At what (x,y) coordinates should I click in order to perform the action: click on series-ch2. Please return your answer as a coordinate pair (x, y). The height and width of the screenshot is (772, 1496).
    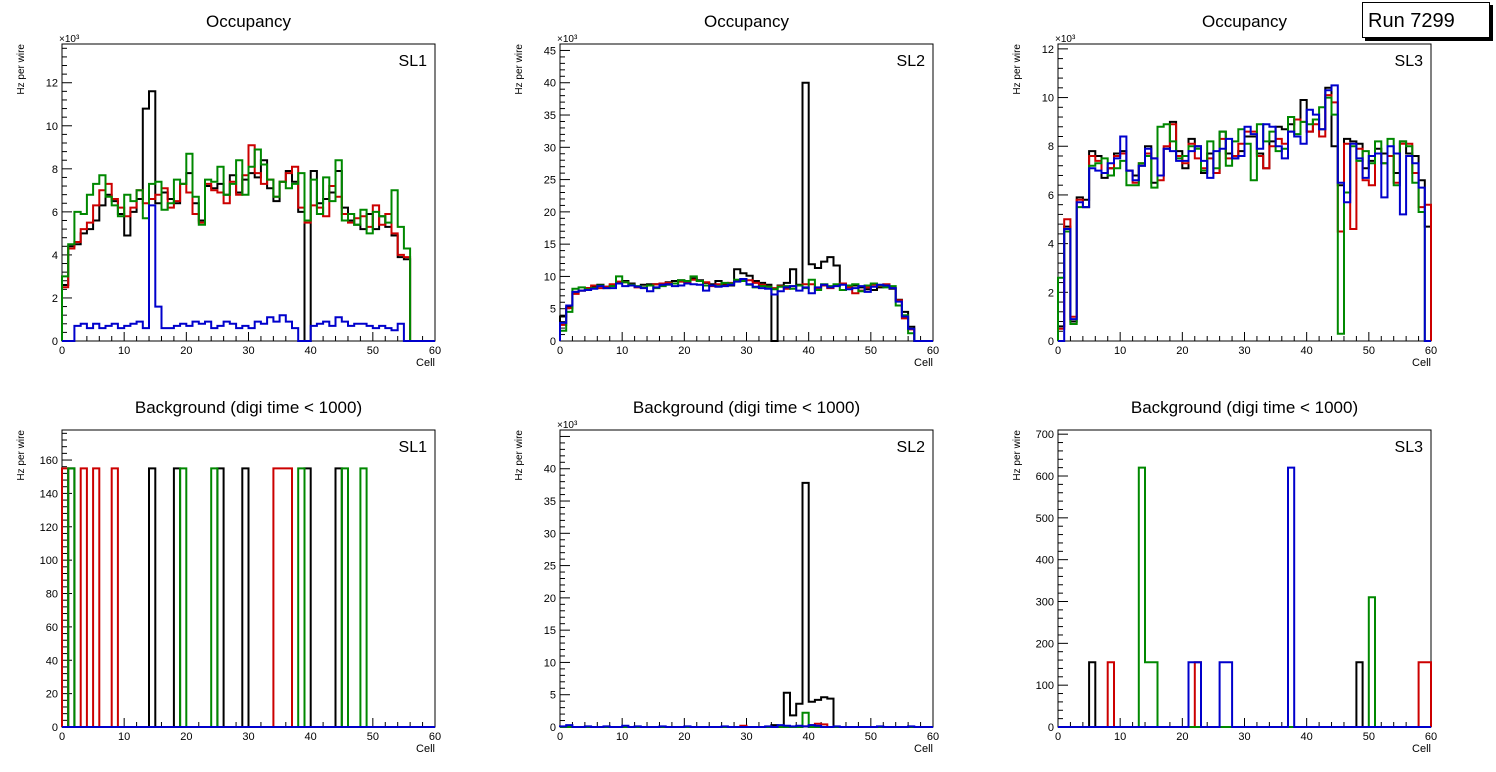
    Looking at the image, I should click on (1244, 217).